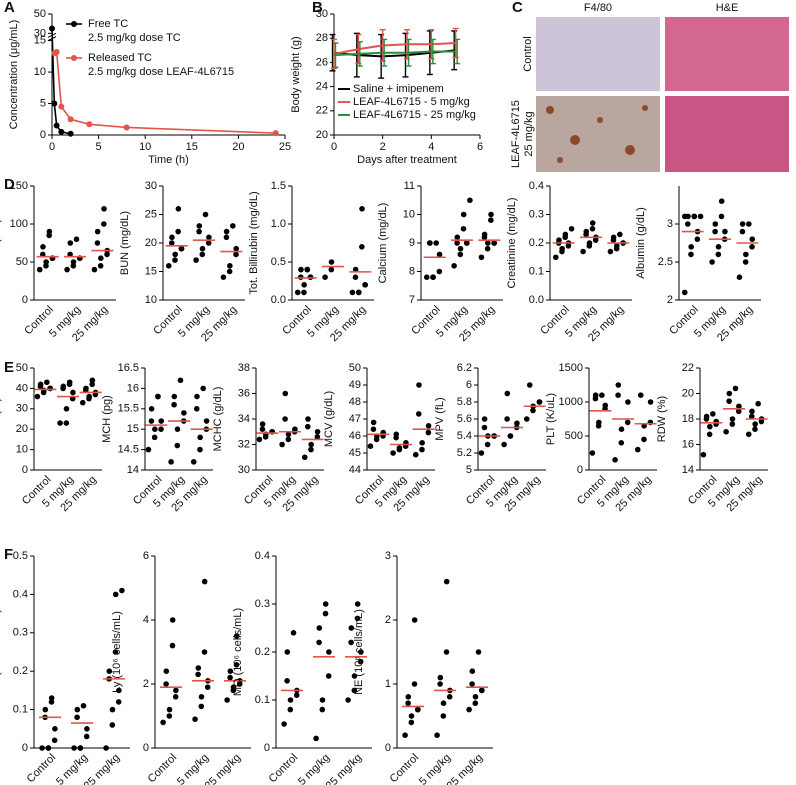 This screenshot has width=796, height=785. I want to click on row-label: Control, so click(528, 53).